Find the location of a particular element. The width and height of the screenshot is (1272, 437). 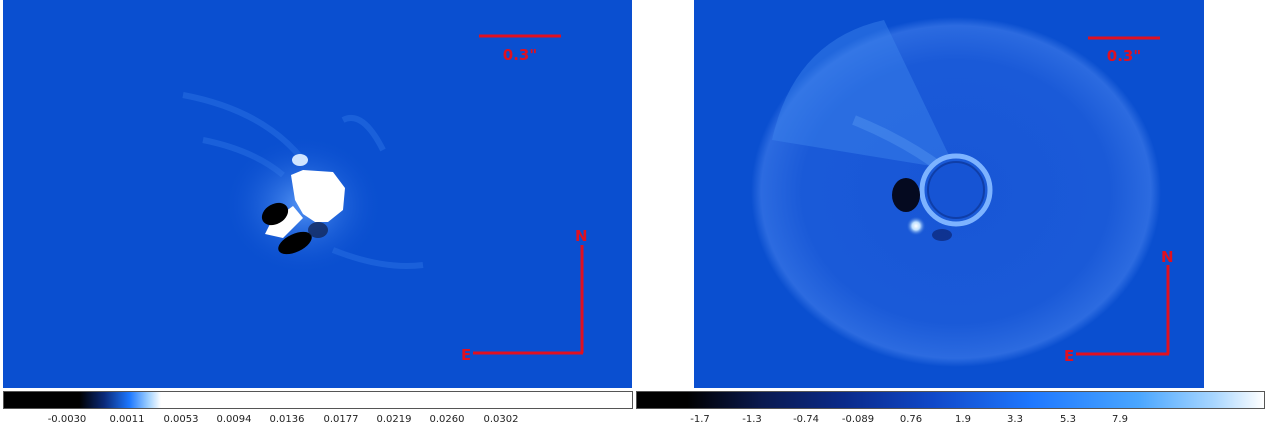

right-tick: -0.74 is located at coordinates (806, 419).